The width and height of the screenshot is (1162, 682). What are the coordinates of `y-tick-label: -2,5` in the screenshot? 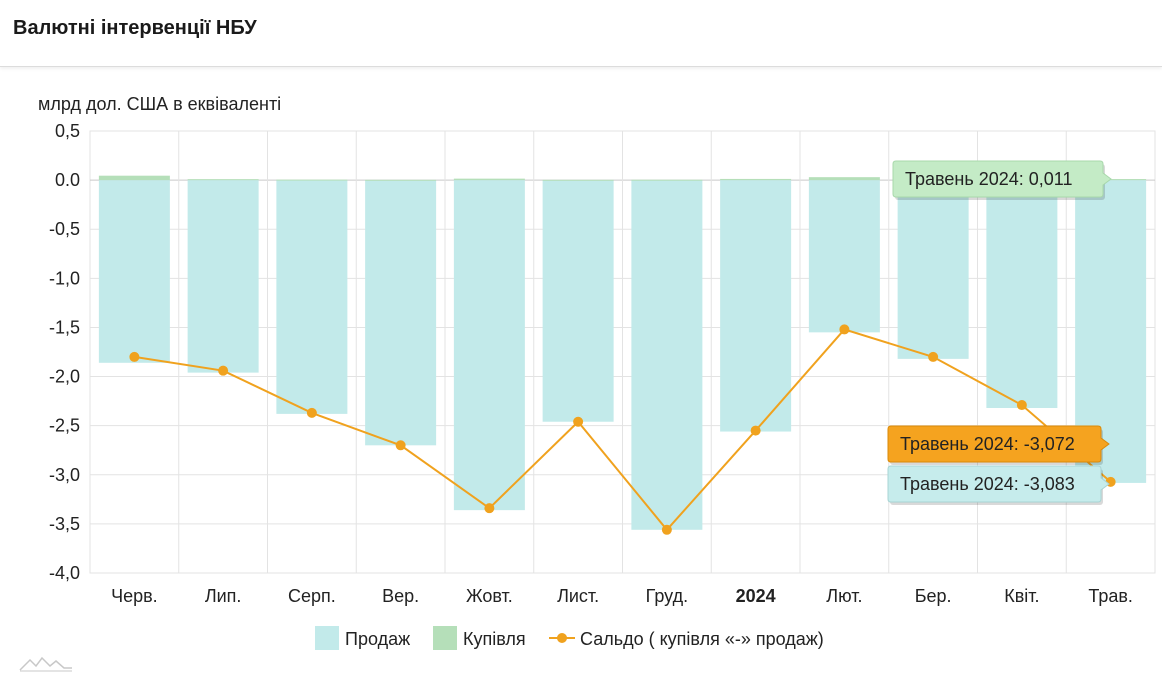 It's located at (64, 426).